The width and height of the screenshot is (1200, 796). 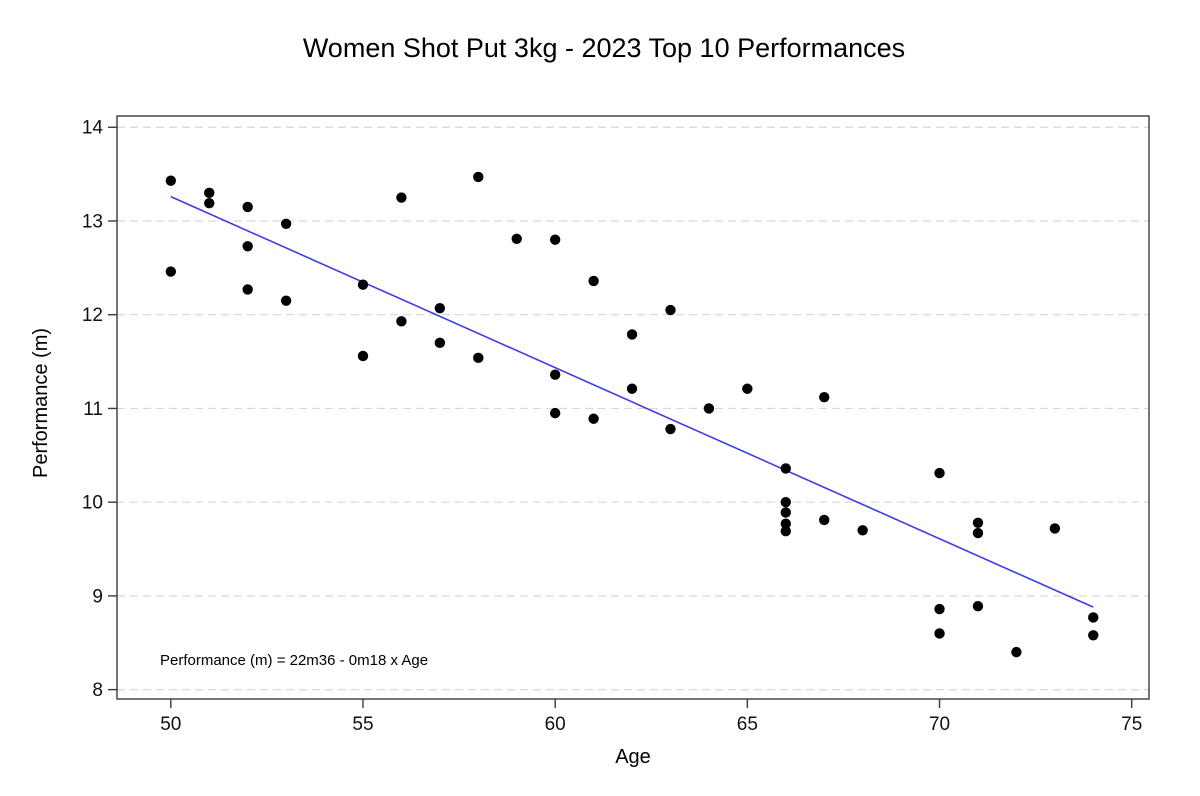 What do you see at coordinates (93, 409) in the screenshot?
I see `y-tick-label: 11` at bounding box center [93, 409].